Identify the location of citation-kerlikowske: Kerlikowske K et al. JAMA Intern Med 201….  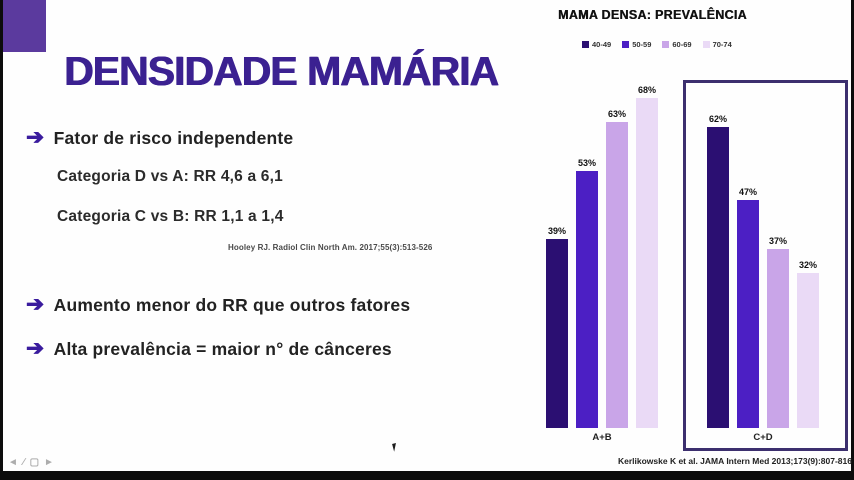
(734, 461).